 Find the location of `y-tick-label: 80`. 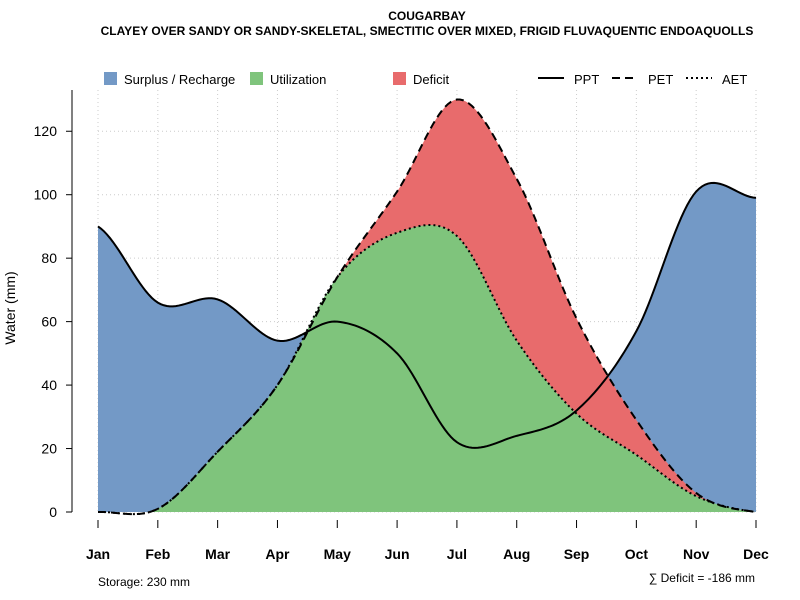

y-tick-label: 80 is located at coordinates (49, 258).